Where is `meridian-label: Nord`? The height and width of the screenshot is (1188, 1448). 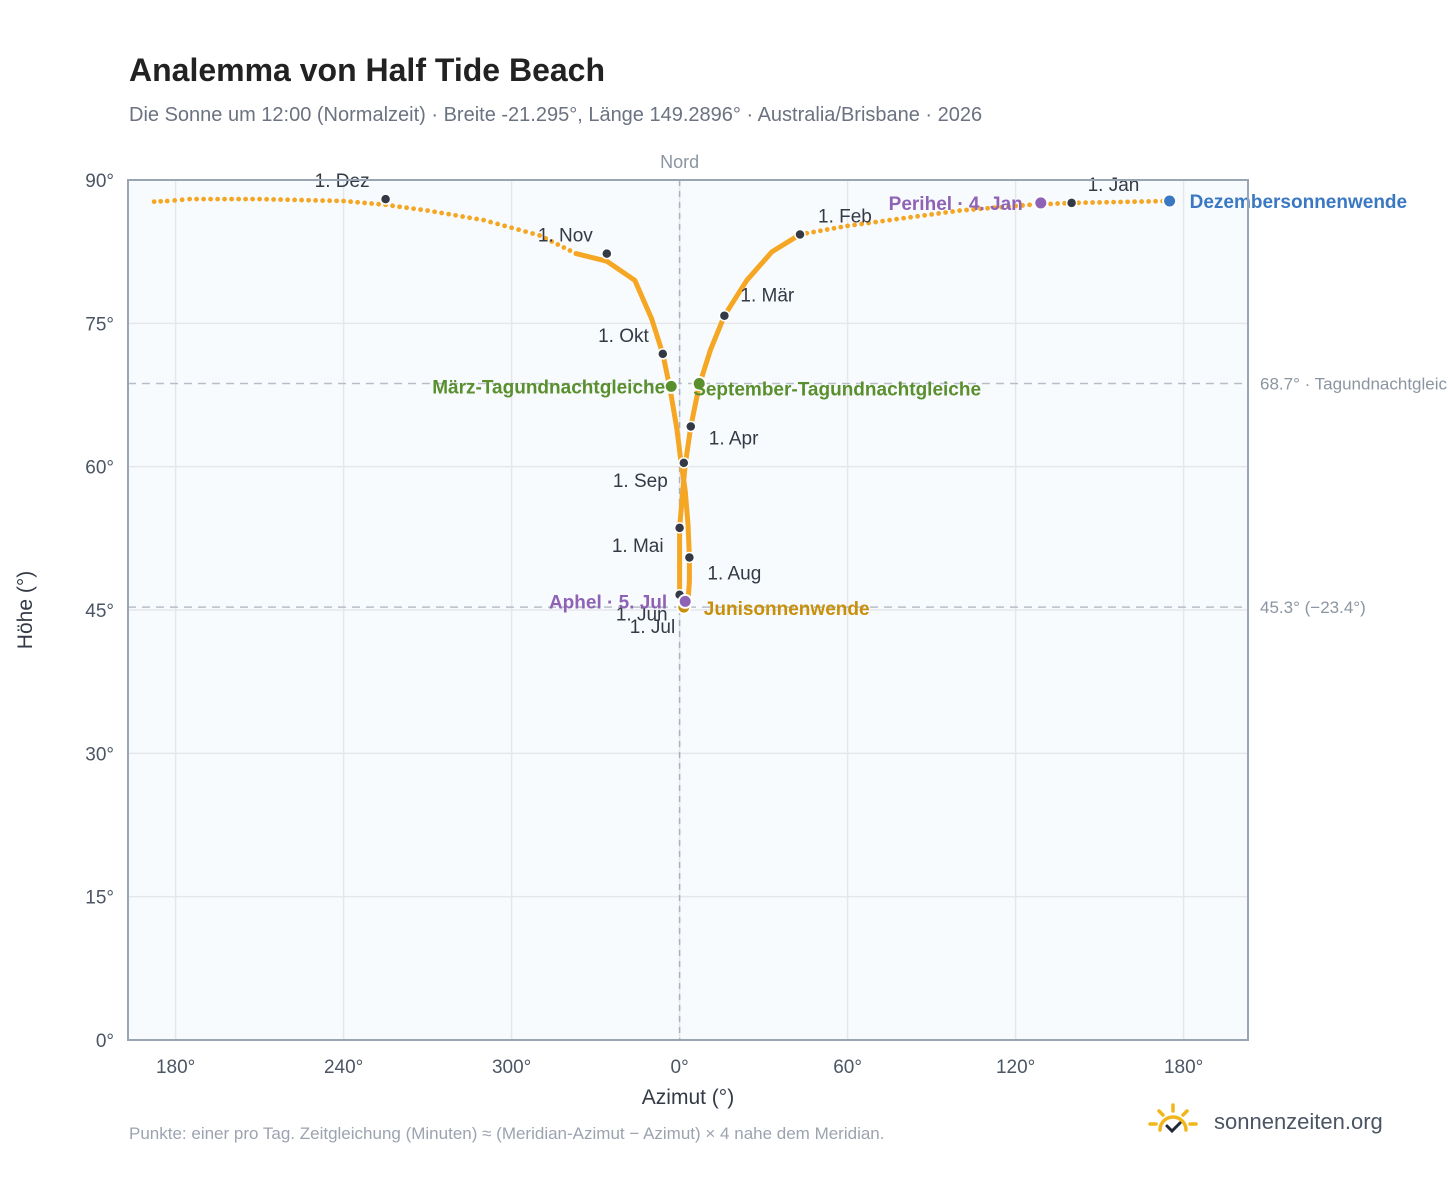 meridian-label: Nord is located at coordinates (679, 162).